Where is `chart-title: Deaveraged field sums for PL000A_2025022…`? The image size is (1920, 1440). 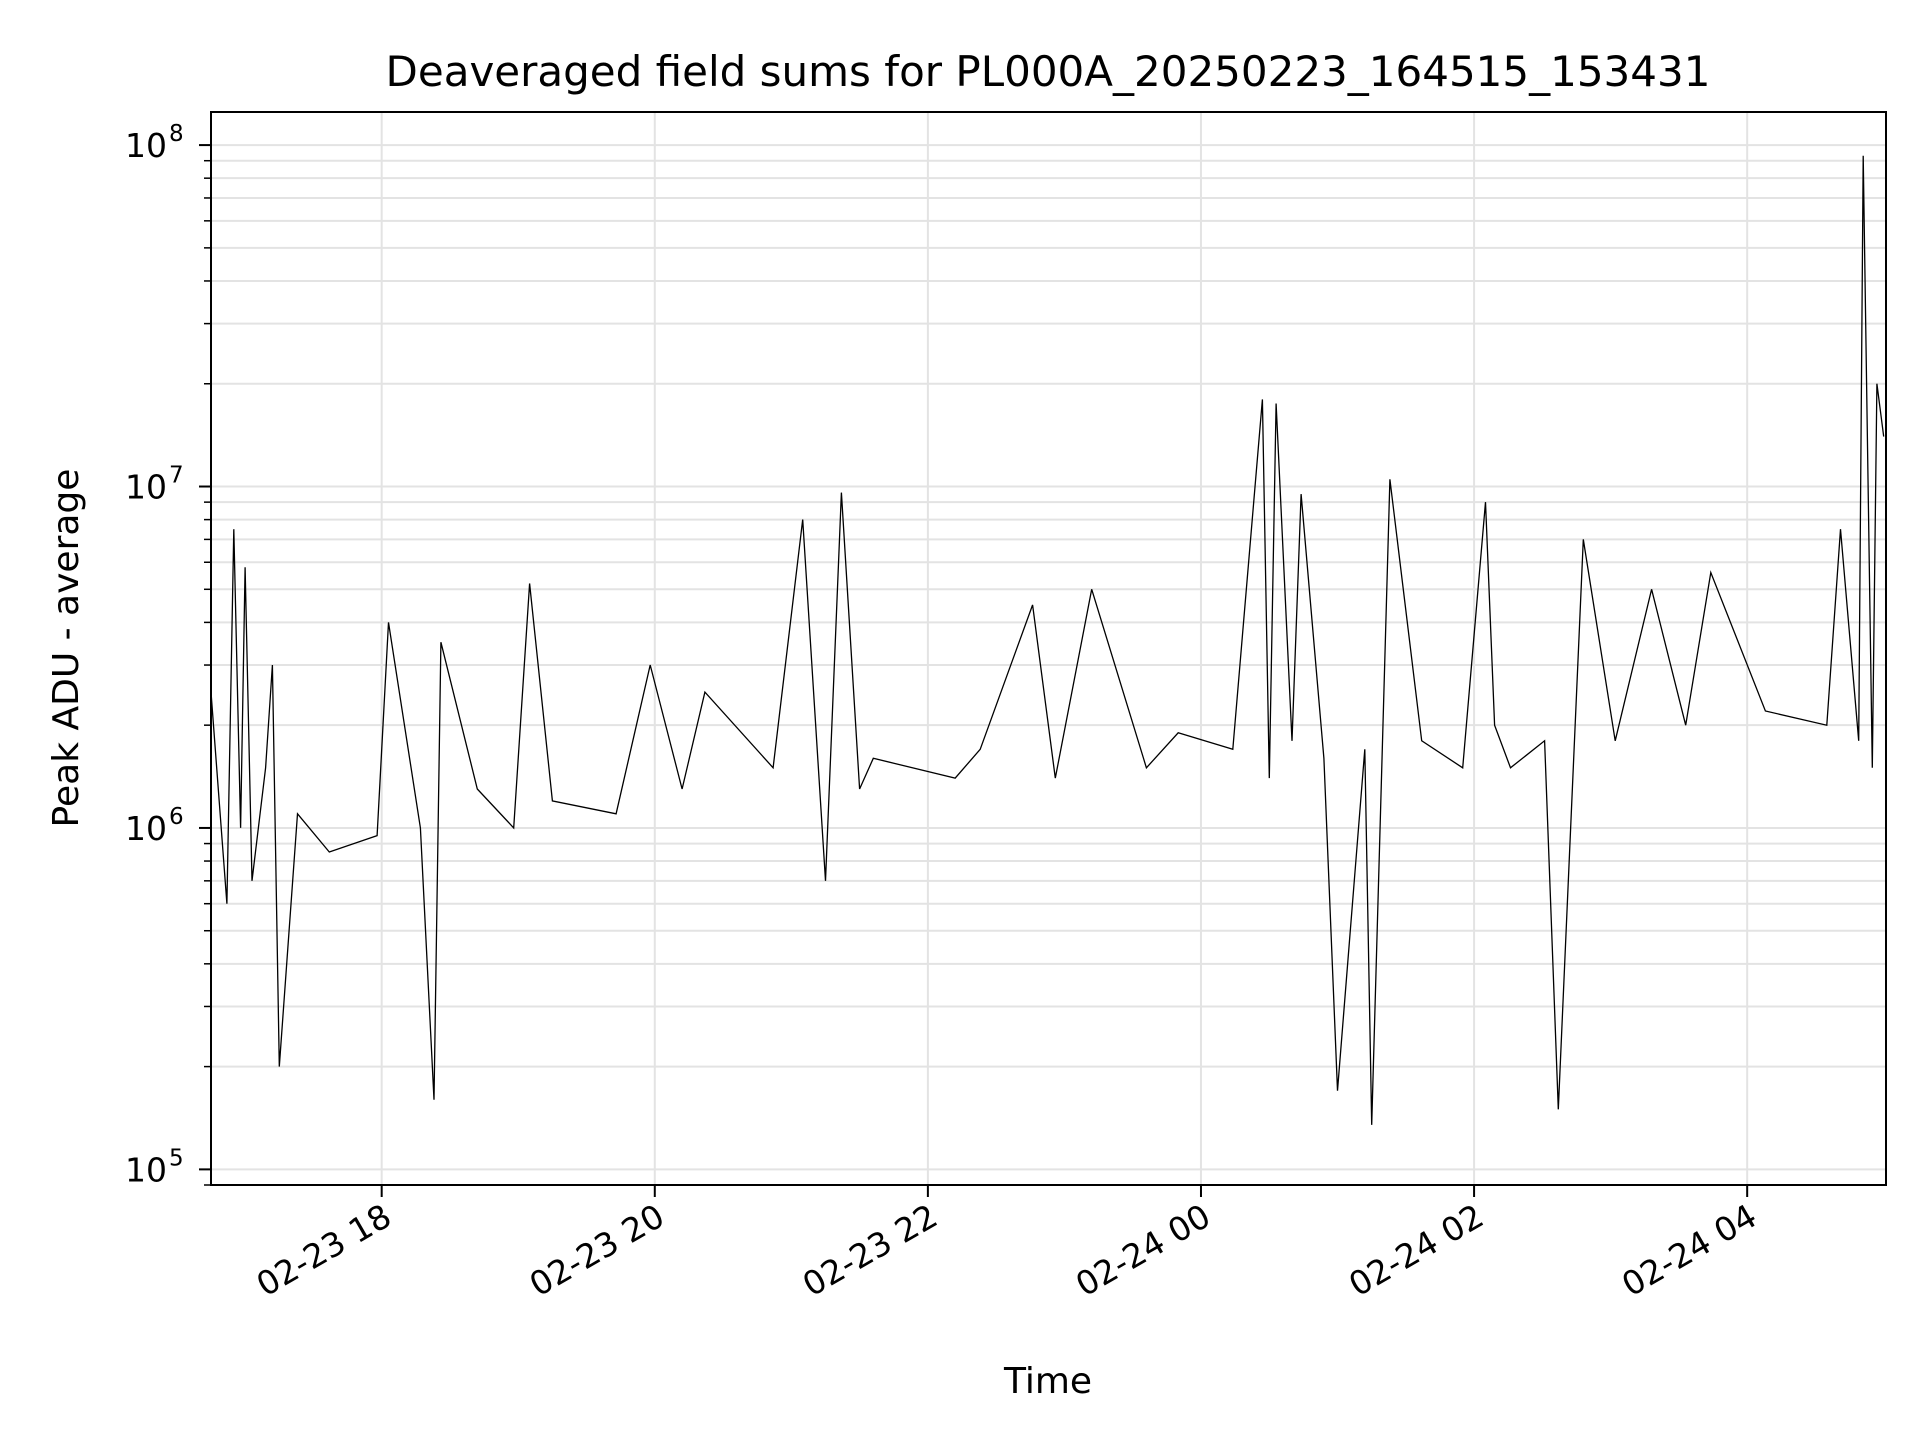
chart-title: Deaveraged field sums for PL000A_2025022… is located at coordinates (1048, 71).